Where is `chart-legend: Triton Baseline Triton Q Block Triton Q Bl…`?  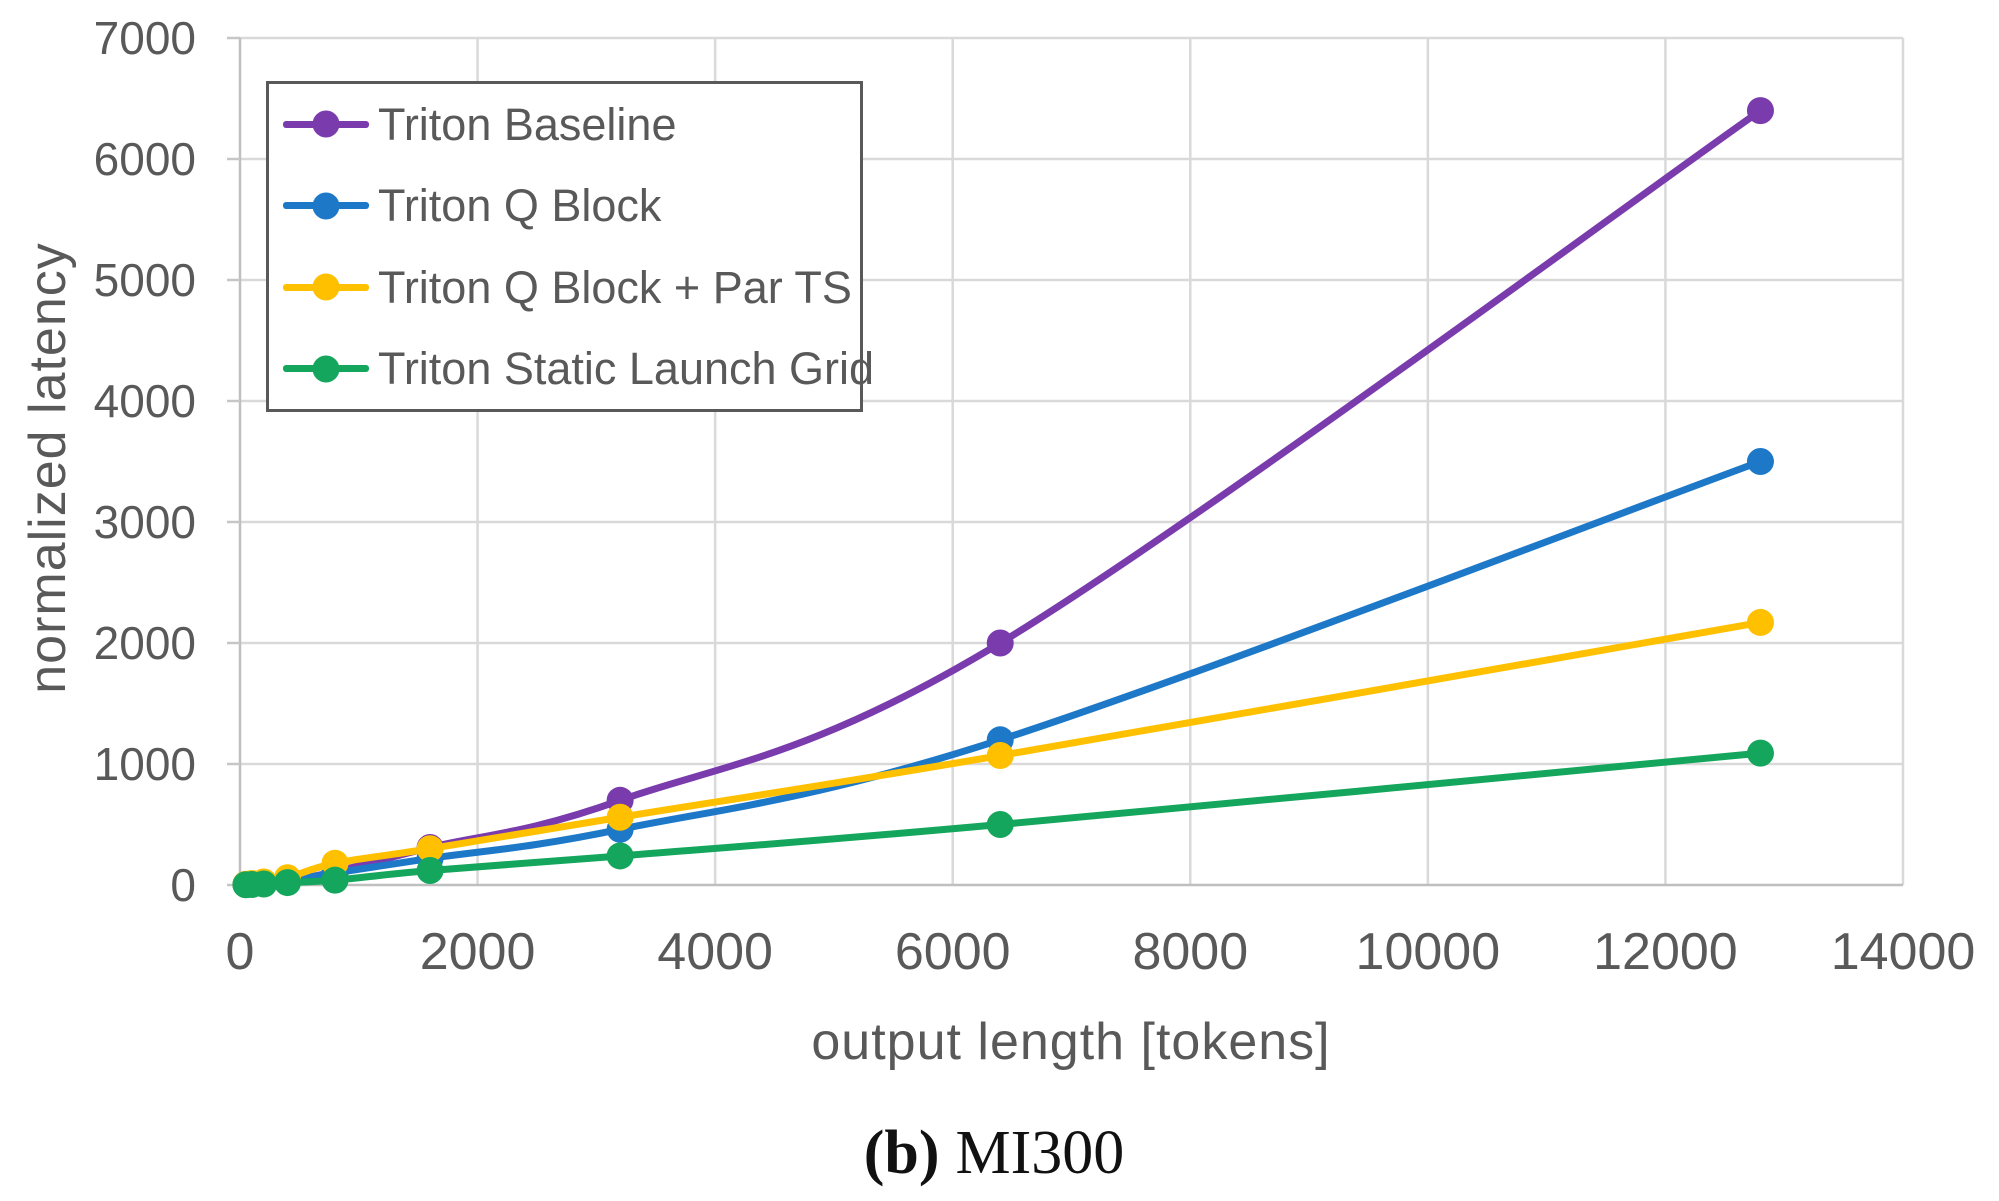 chart-legend: Triton Baseline Triton Q Block Triton Q Bl… is located at coordinates (570, 246).